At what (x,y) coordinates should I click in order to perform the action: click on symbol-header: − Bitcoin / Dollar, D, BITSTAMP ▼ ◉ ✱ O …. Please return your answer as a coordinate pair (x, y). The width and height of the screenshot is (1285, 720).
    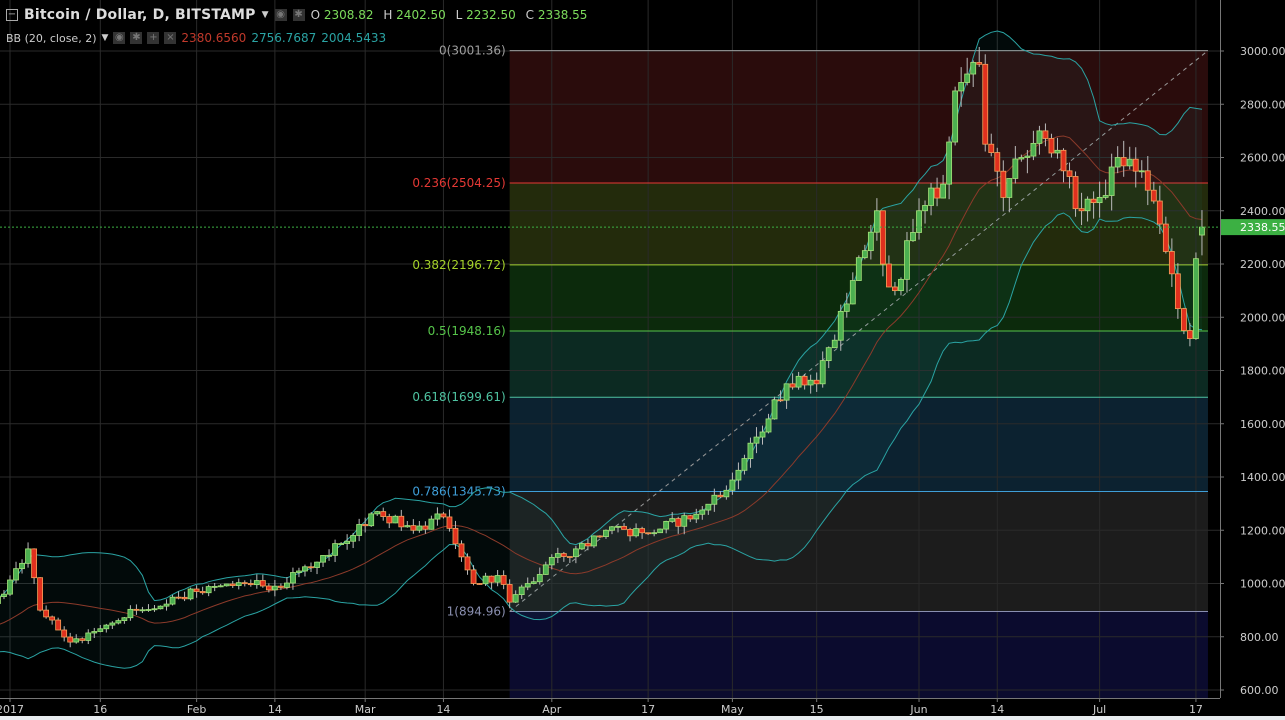
    Looking at the image, I should click on (299, 15).